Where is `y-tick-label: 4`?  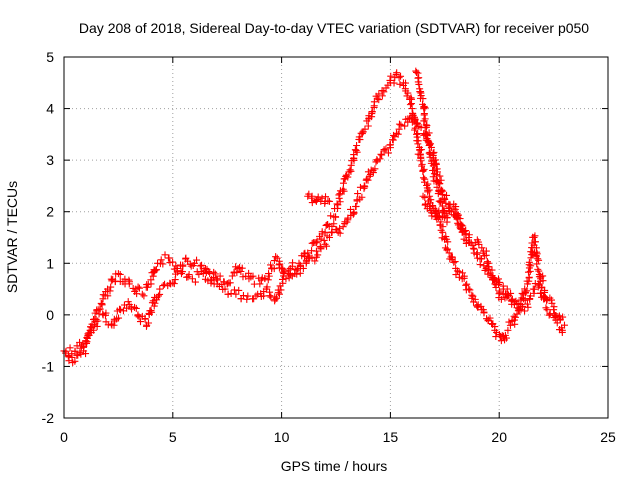
y-tick-label: 4 is located at coordinates (50, 109).